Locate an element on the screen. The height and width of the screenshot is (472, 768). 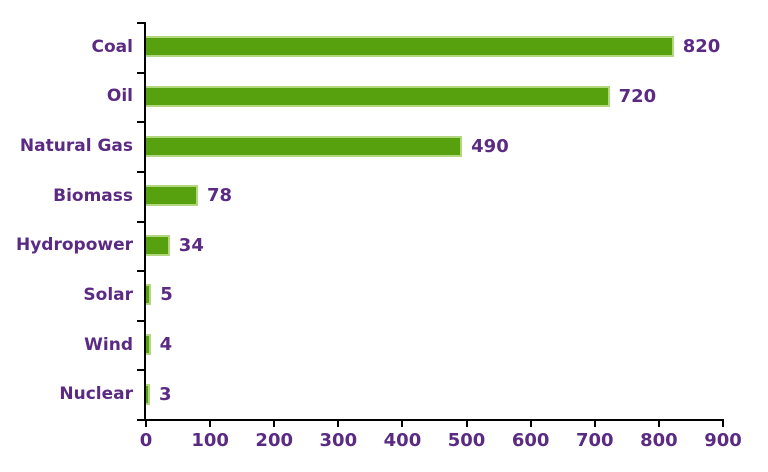
value-label-biomass: 78 is located at coordinates (220, 196).